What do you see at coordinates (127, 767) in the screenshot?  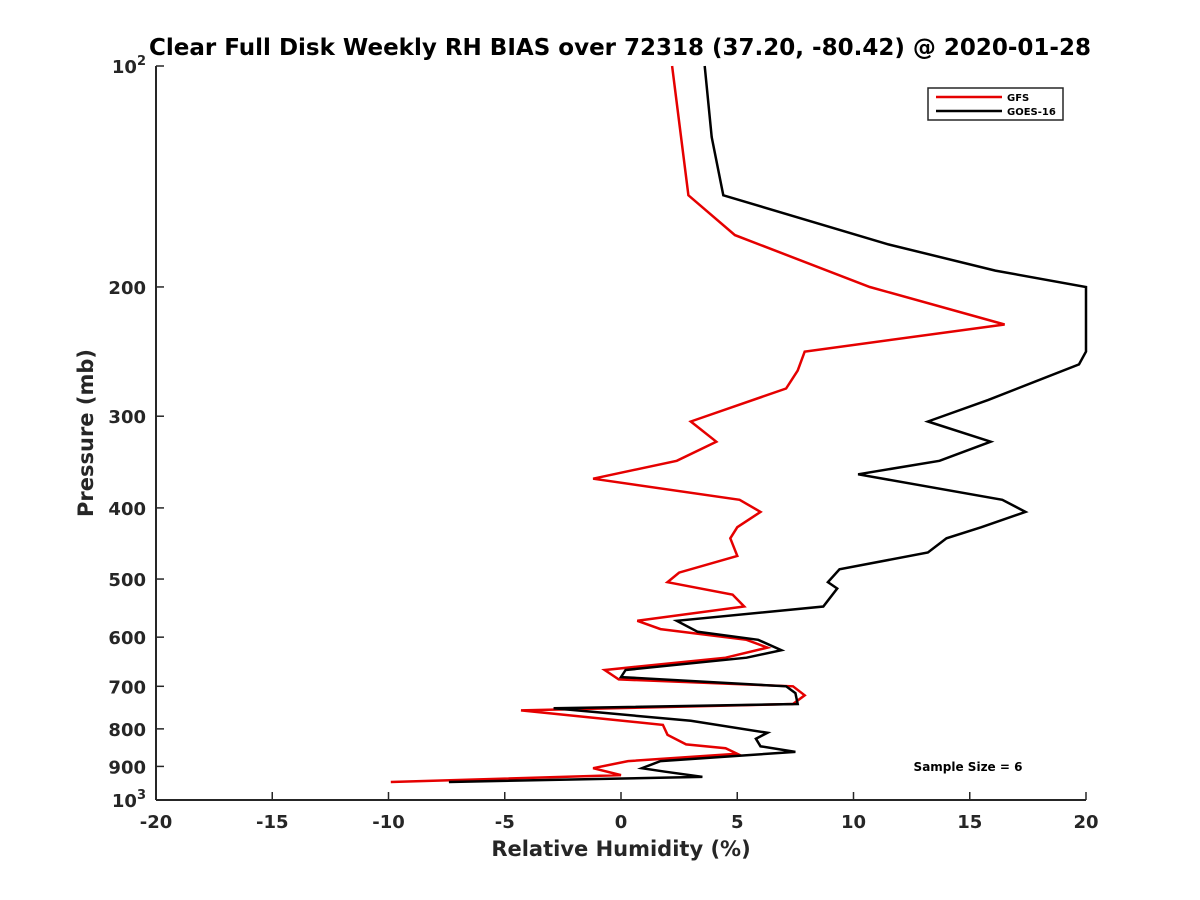 I see `y-tick-label: 900` at bounding box center [127, 767].